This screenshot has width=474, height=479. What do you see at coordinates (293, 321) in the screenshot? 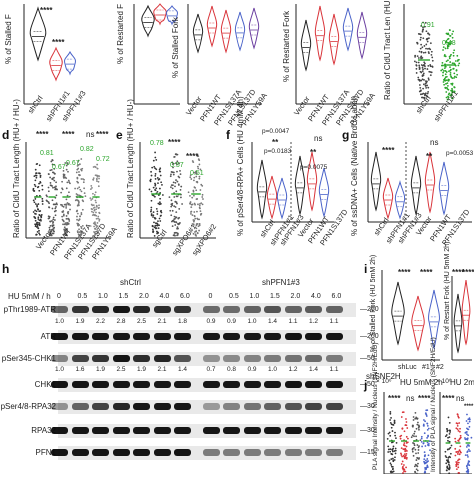
I see `quant_atr-value-12: 1.1` at bounding box center [293, 321].